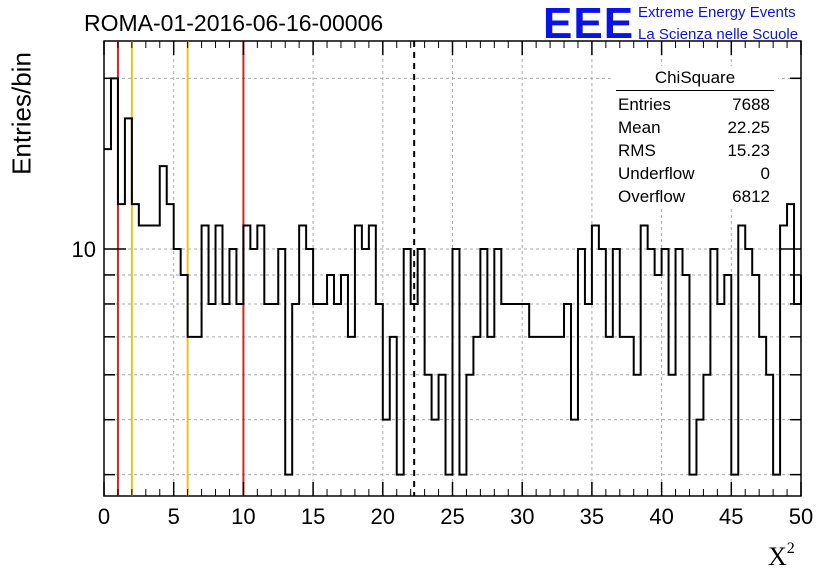 The width and height of the screenshot is (836, 572). Describe the element at coordinates (661, 516) in the screenshot. I see `x-tick-label: 40` at that location.